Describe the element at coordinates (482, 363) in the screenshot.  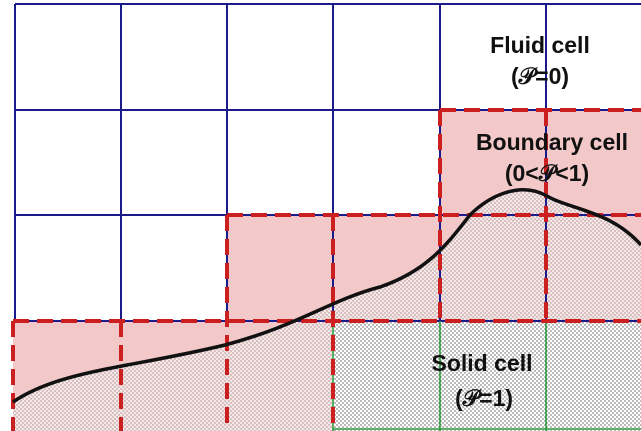
I see `solid-cell-title: Solid cell` at that location.